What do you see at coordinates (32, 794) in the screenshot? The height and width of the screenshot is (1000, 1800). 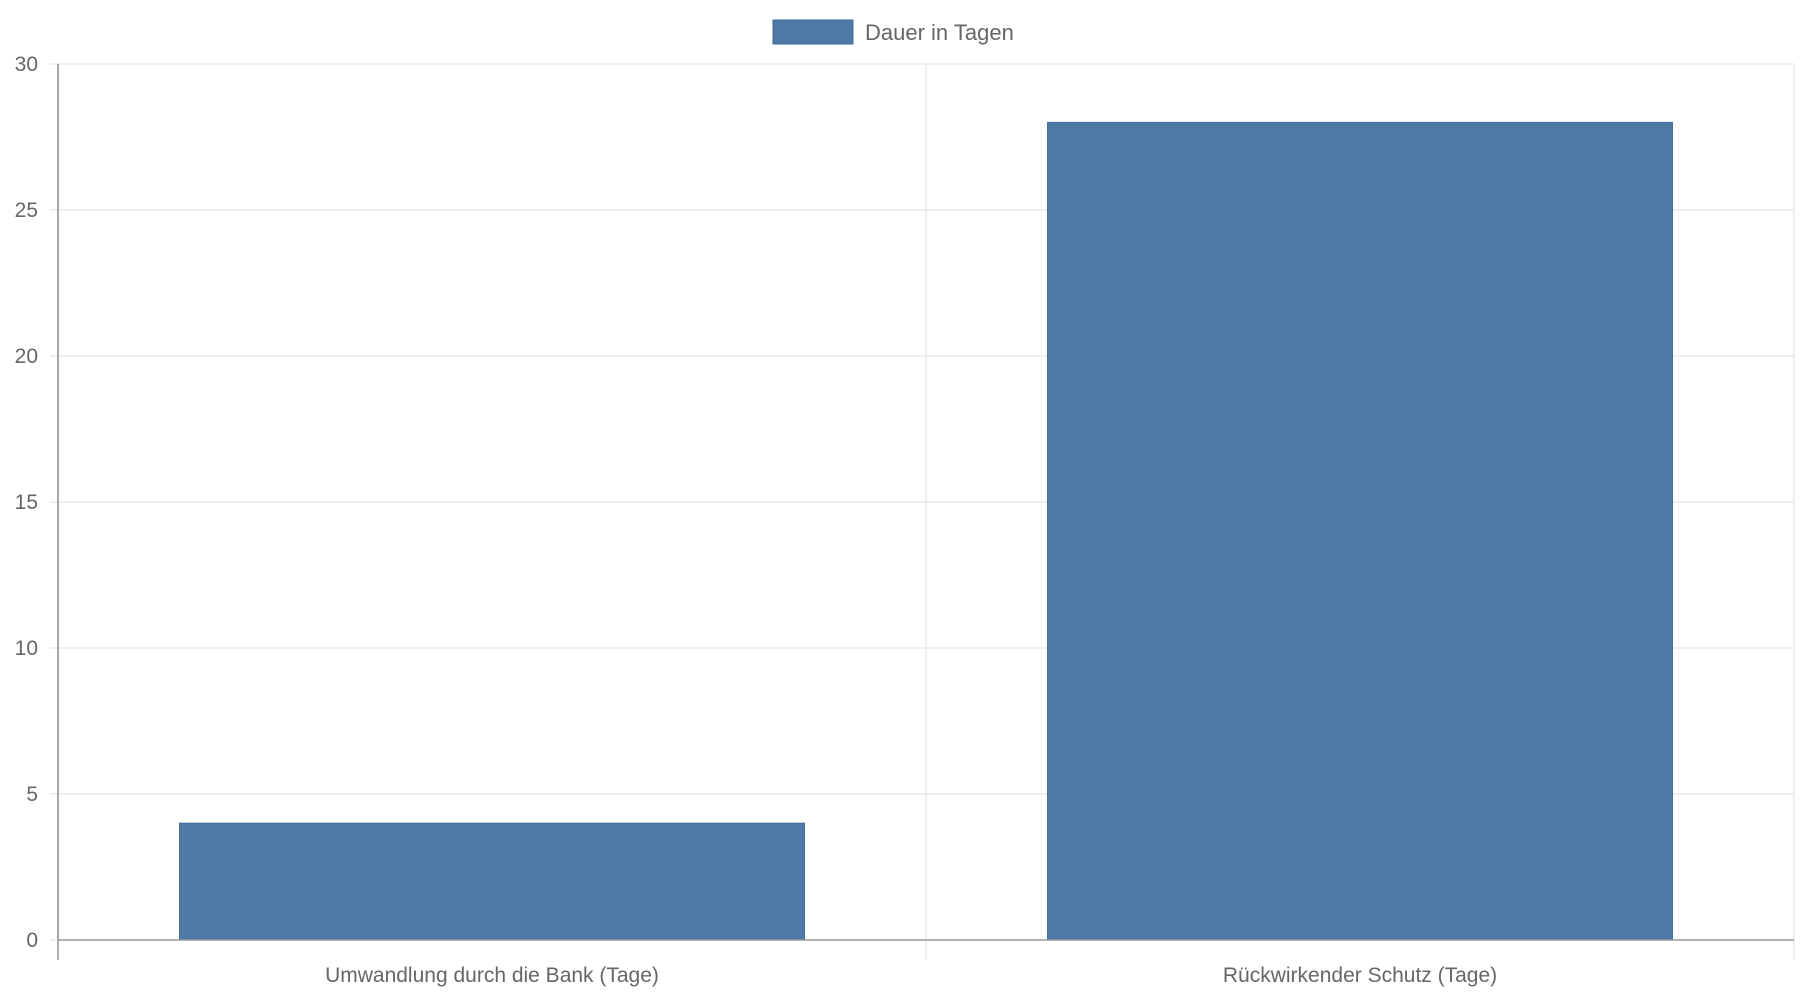 I see `y-tick-label: 5` at bounding box center [32, 794].